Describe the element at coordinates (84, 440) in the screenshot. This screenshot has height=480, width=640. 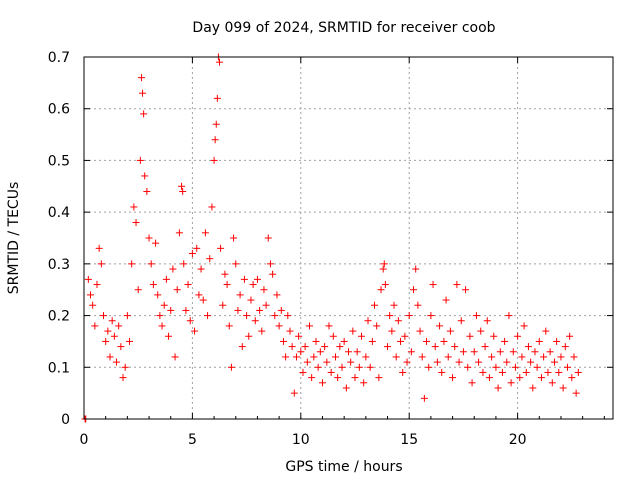
I see `x-tick-label: 0` at that location.